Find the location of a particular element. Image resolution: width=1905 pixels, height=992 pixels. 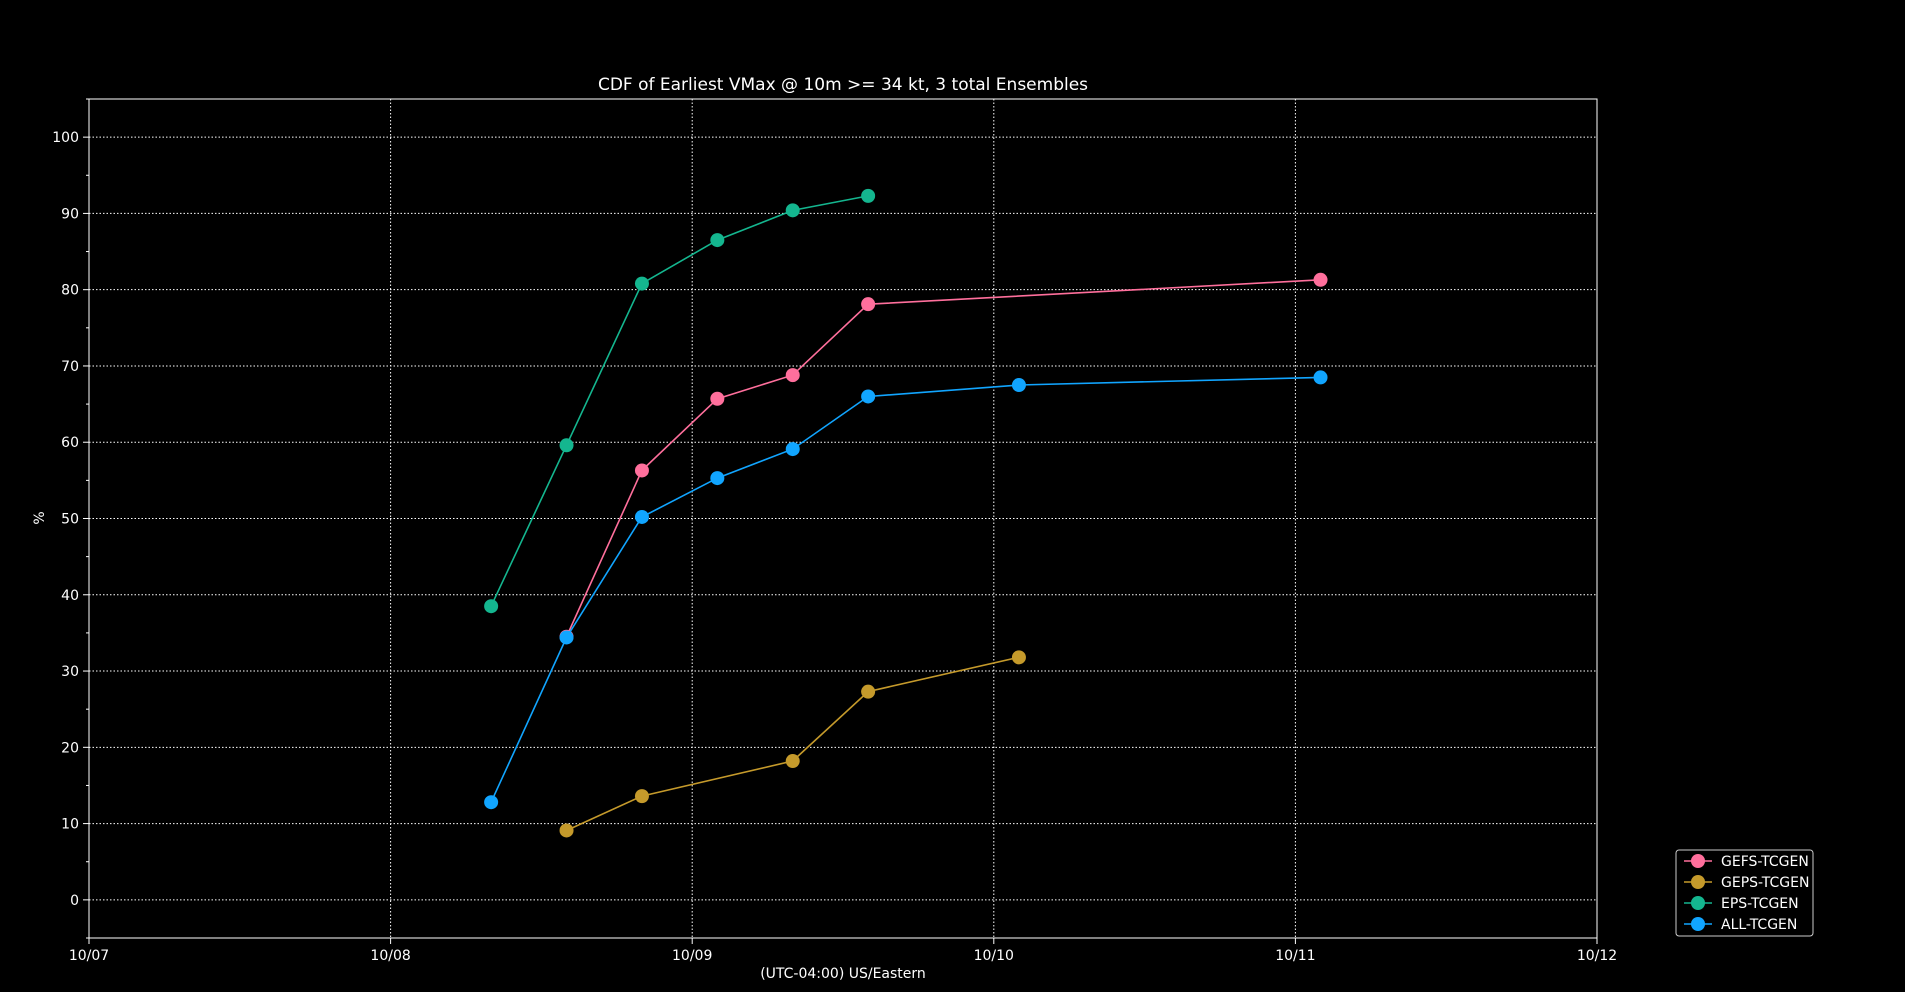

series-eps-tcgen is located at coordinates (680, 401).